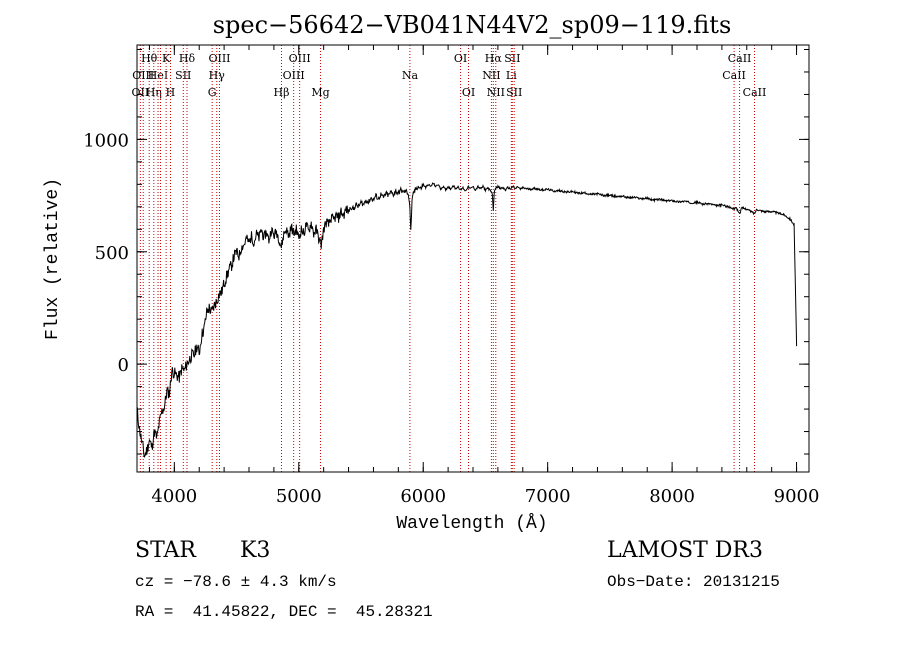  I want to click on x-axis-label: Wavelength (Å), so click(471, 523).